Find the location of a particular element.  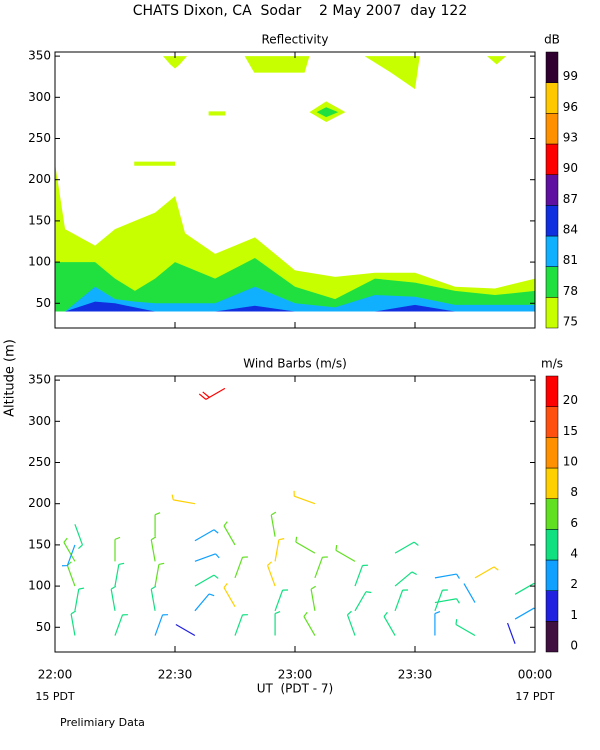

colorbar-tick-label: 81 is located at coordinates (570, 260).